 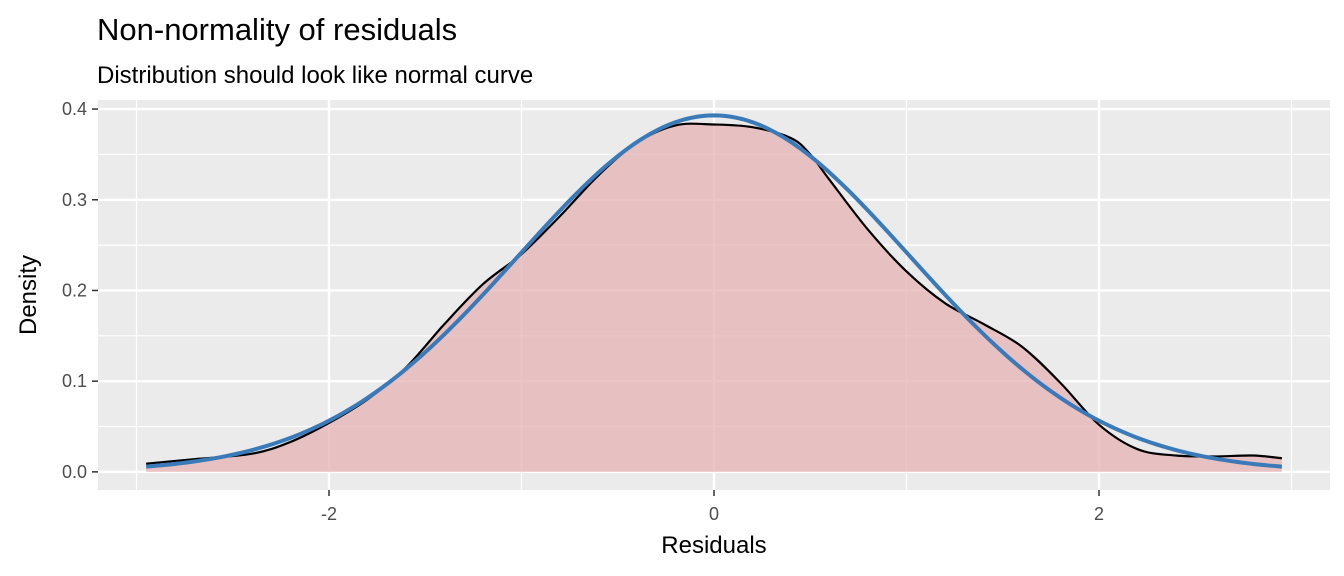 I want to click on x-axis-ticks: -2 0 2, so click(x=712, y=507).